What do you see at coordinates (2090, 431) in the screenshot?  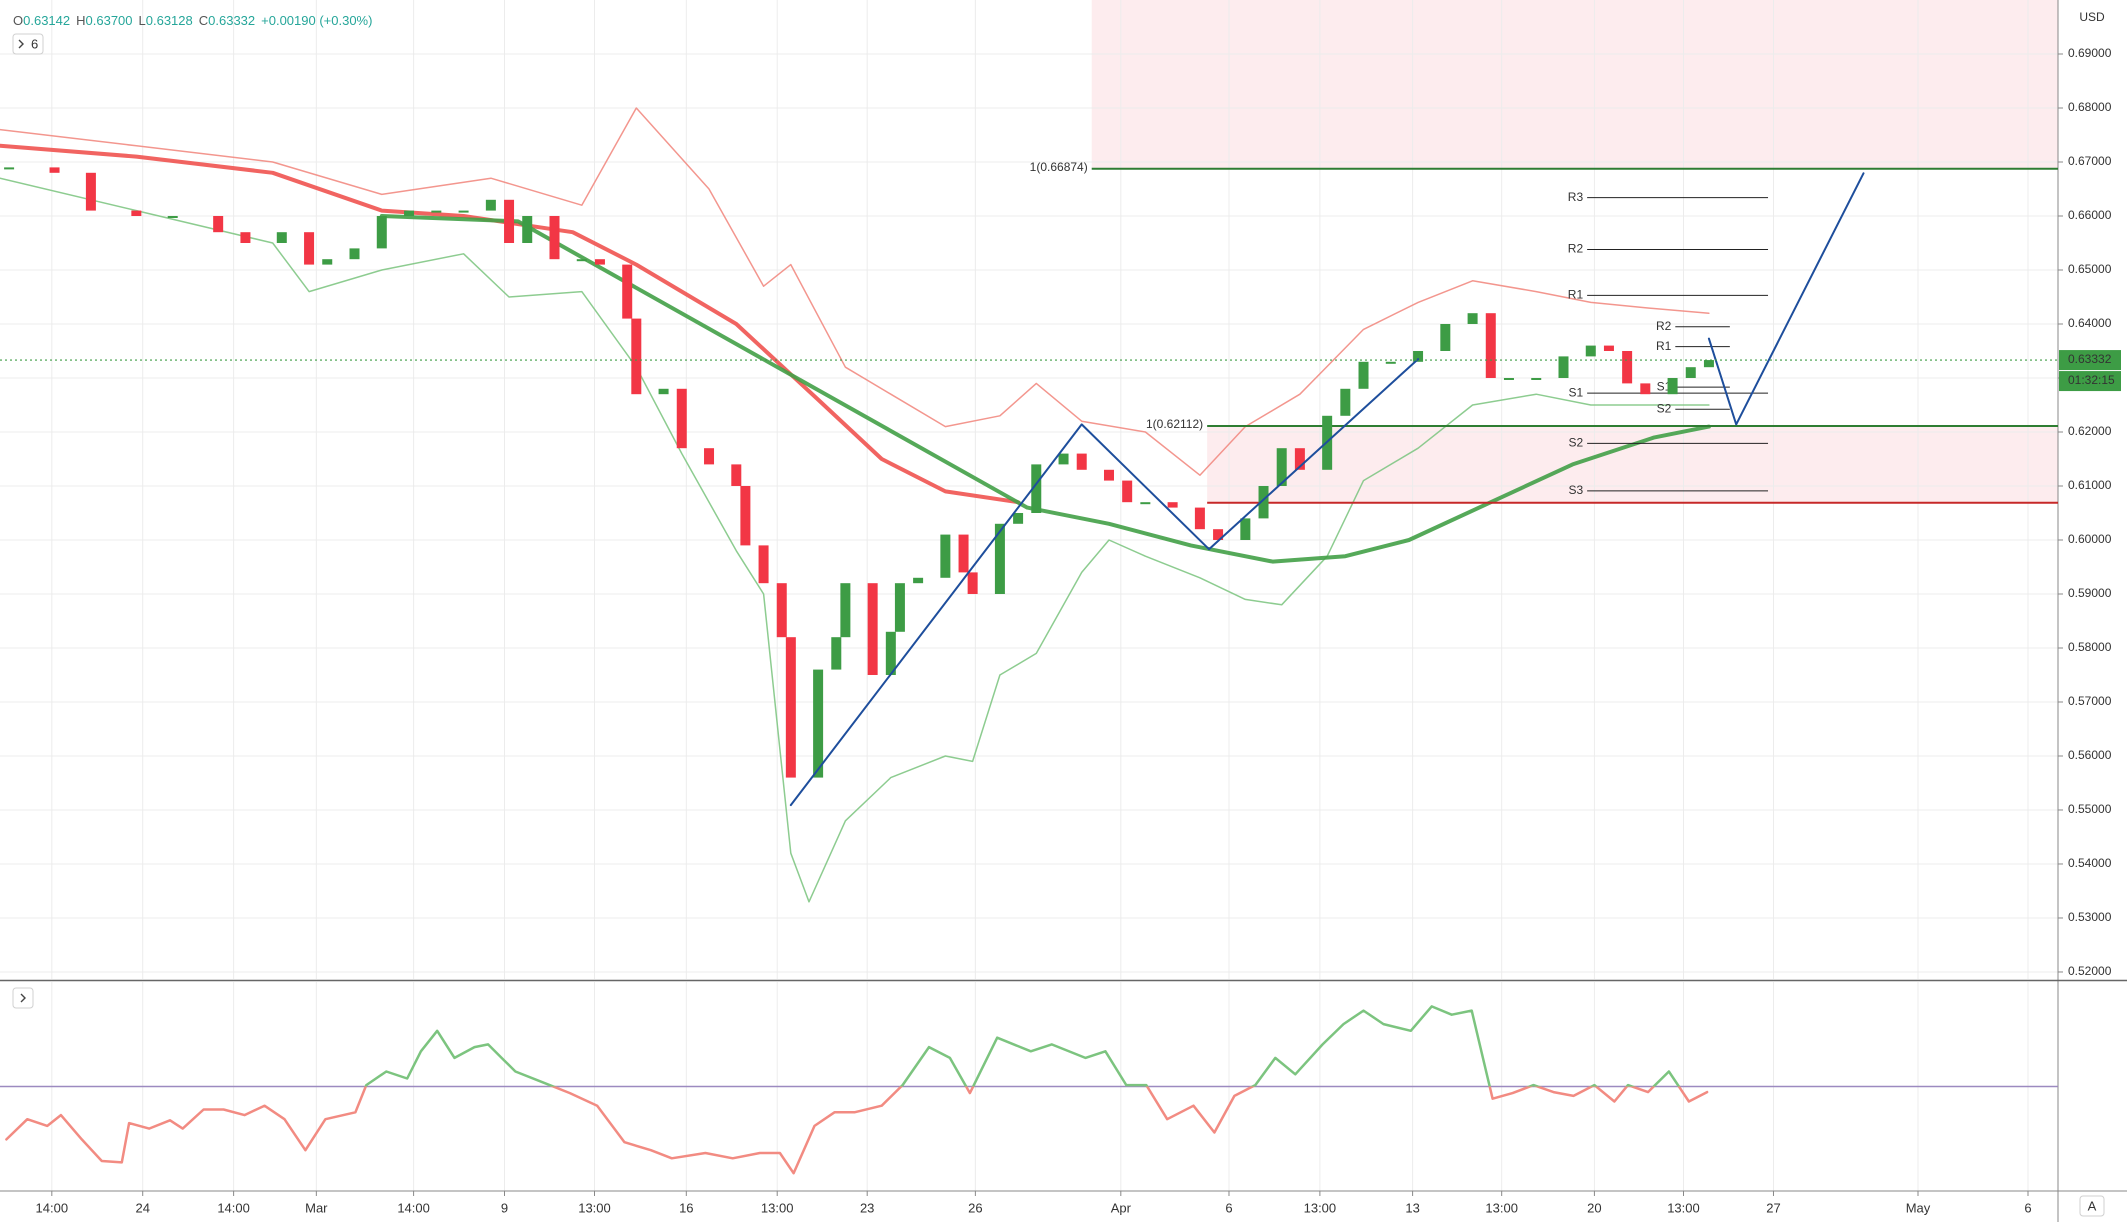 I see `y-tick-label: 0.62000` at bounding box center [2090, 431].